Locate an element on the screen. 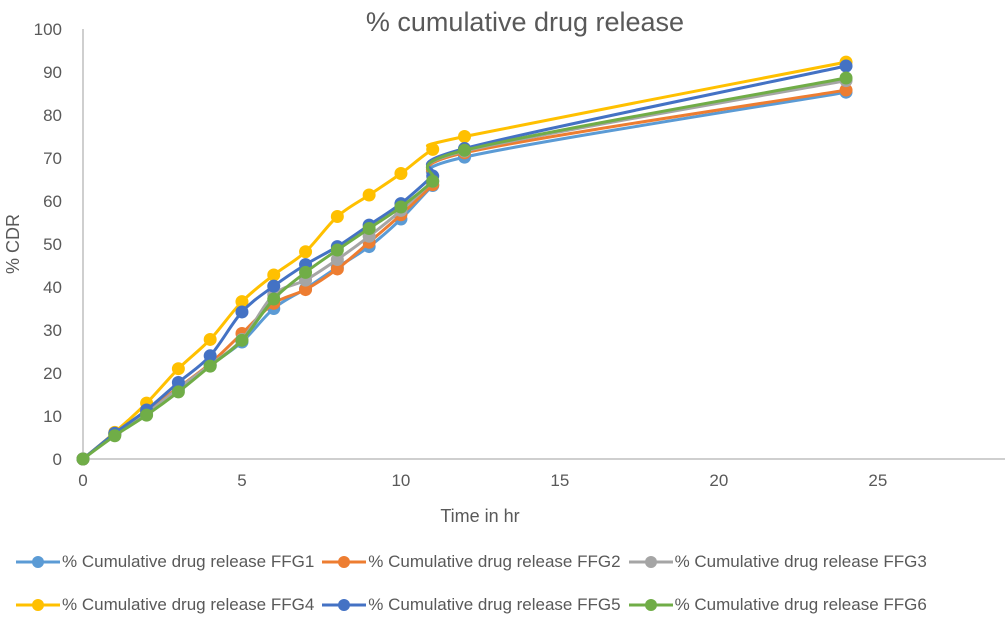  legend-label: % Cumulative drug release FFG1 is located at coordinates (188, 561).